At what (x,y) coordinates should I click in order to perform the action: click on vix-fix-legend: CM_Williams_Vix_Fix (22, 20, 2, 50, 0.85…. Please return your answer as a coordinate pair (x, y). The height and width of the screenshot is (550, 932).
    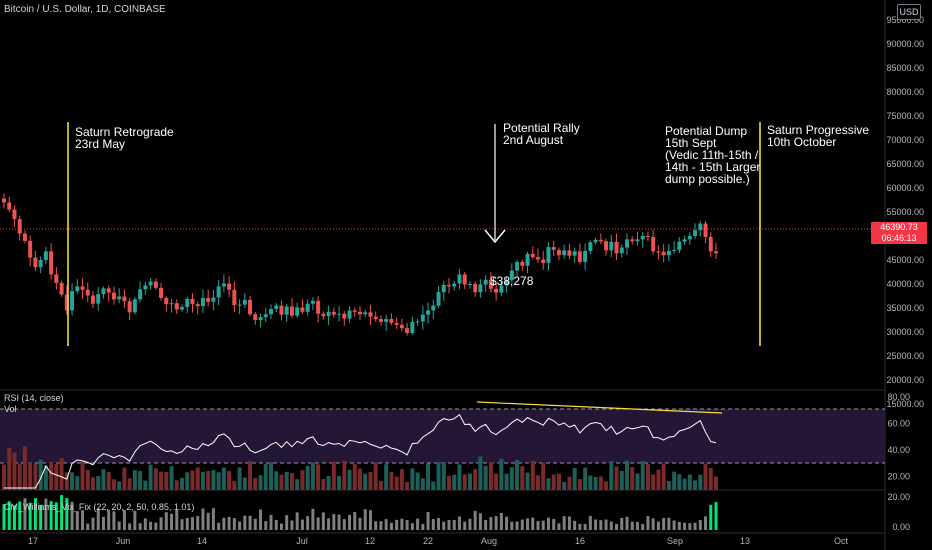
    Looking at the image, I should click on (99, 507).